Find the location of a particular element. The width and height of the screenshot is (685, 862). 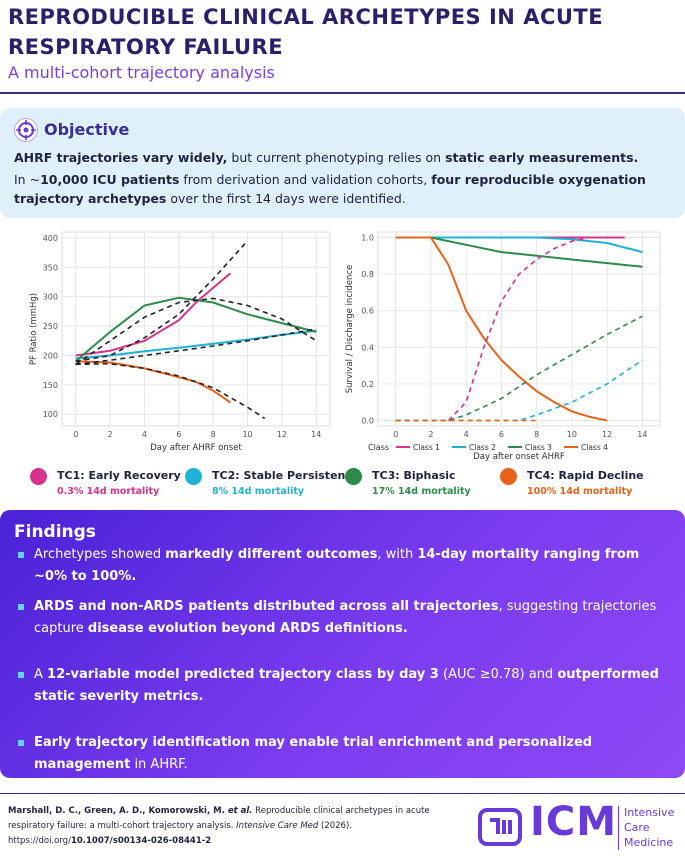

y-tick-label: 0.4 is located at coordinates (367, 347).